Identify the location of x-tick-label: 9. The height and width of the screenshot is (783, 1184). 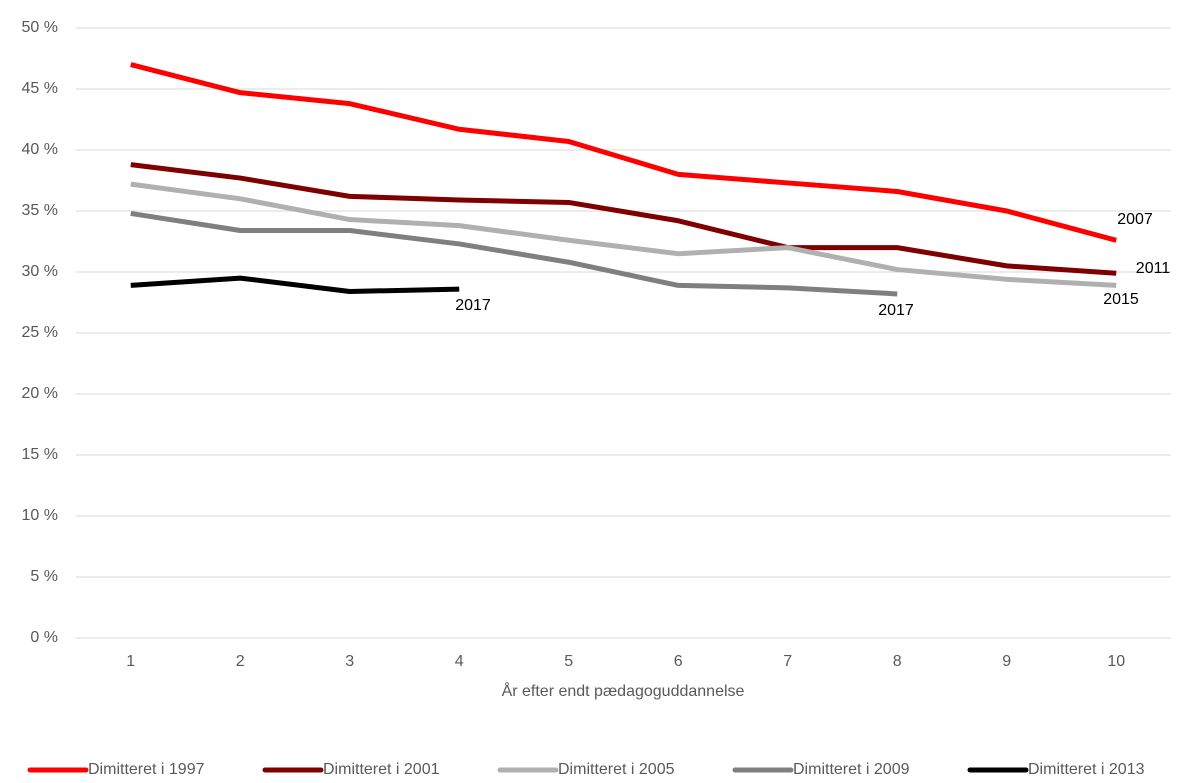
(1006, 661).